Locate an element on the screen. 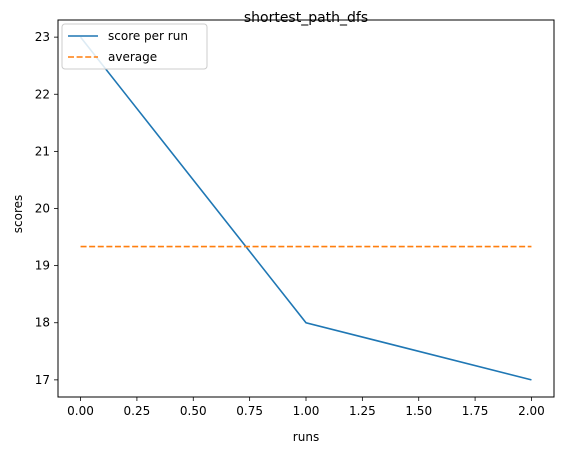 The image size is (566, 453). legend: score per run average is located at coordinates (134, 46).